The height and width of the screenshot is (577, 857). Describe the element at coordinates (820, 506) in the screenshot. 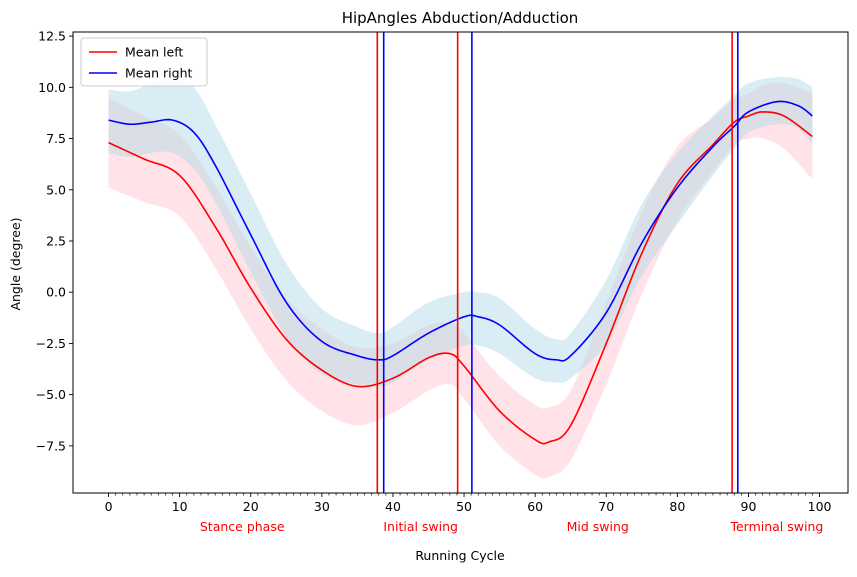

I see `x-tick-label: 100` at that location.